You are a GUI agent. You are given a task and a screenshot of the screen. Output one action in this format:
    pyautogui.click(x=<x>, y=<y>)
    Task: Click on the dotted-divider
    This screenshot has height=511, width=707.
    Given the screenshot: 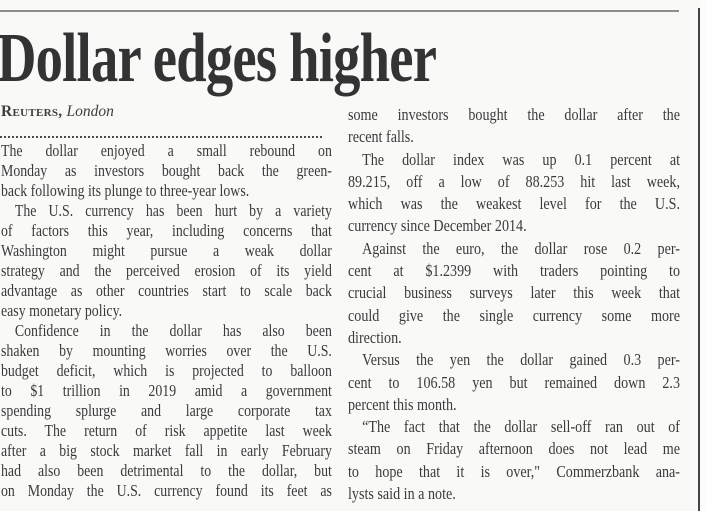 What is the action you would take?
    pyautogui.click(x=161, y=131)
    